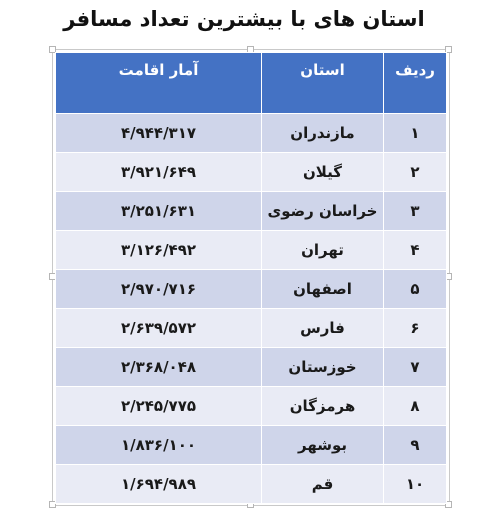 The image size is (488, 521). What do you see at coordinates (322, 133) in the screenshot?
I see `province-cell: مازندران` at bounding box center [322, 133].